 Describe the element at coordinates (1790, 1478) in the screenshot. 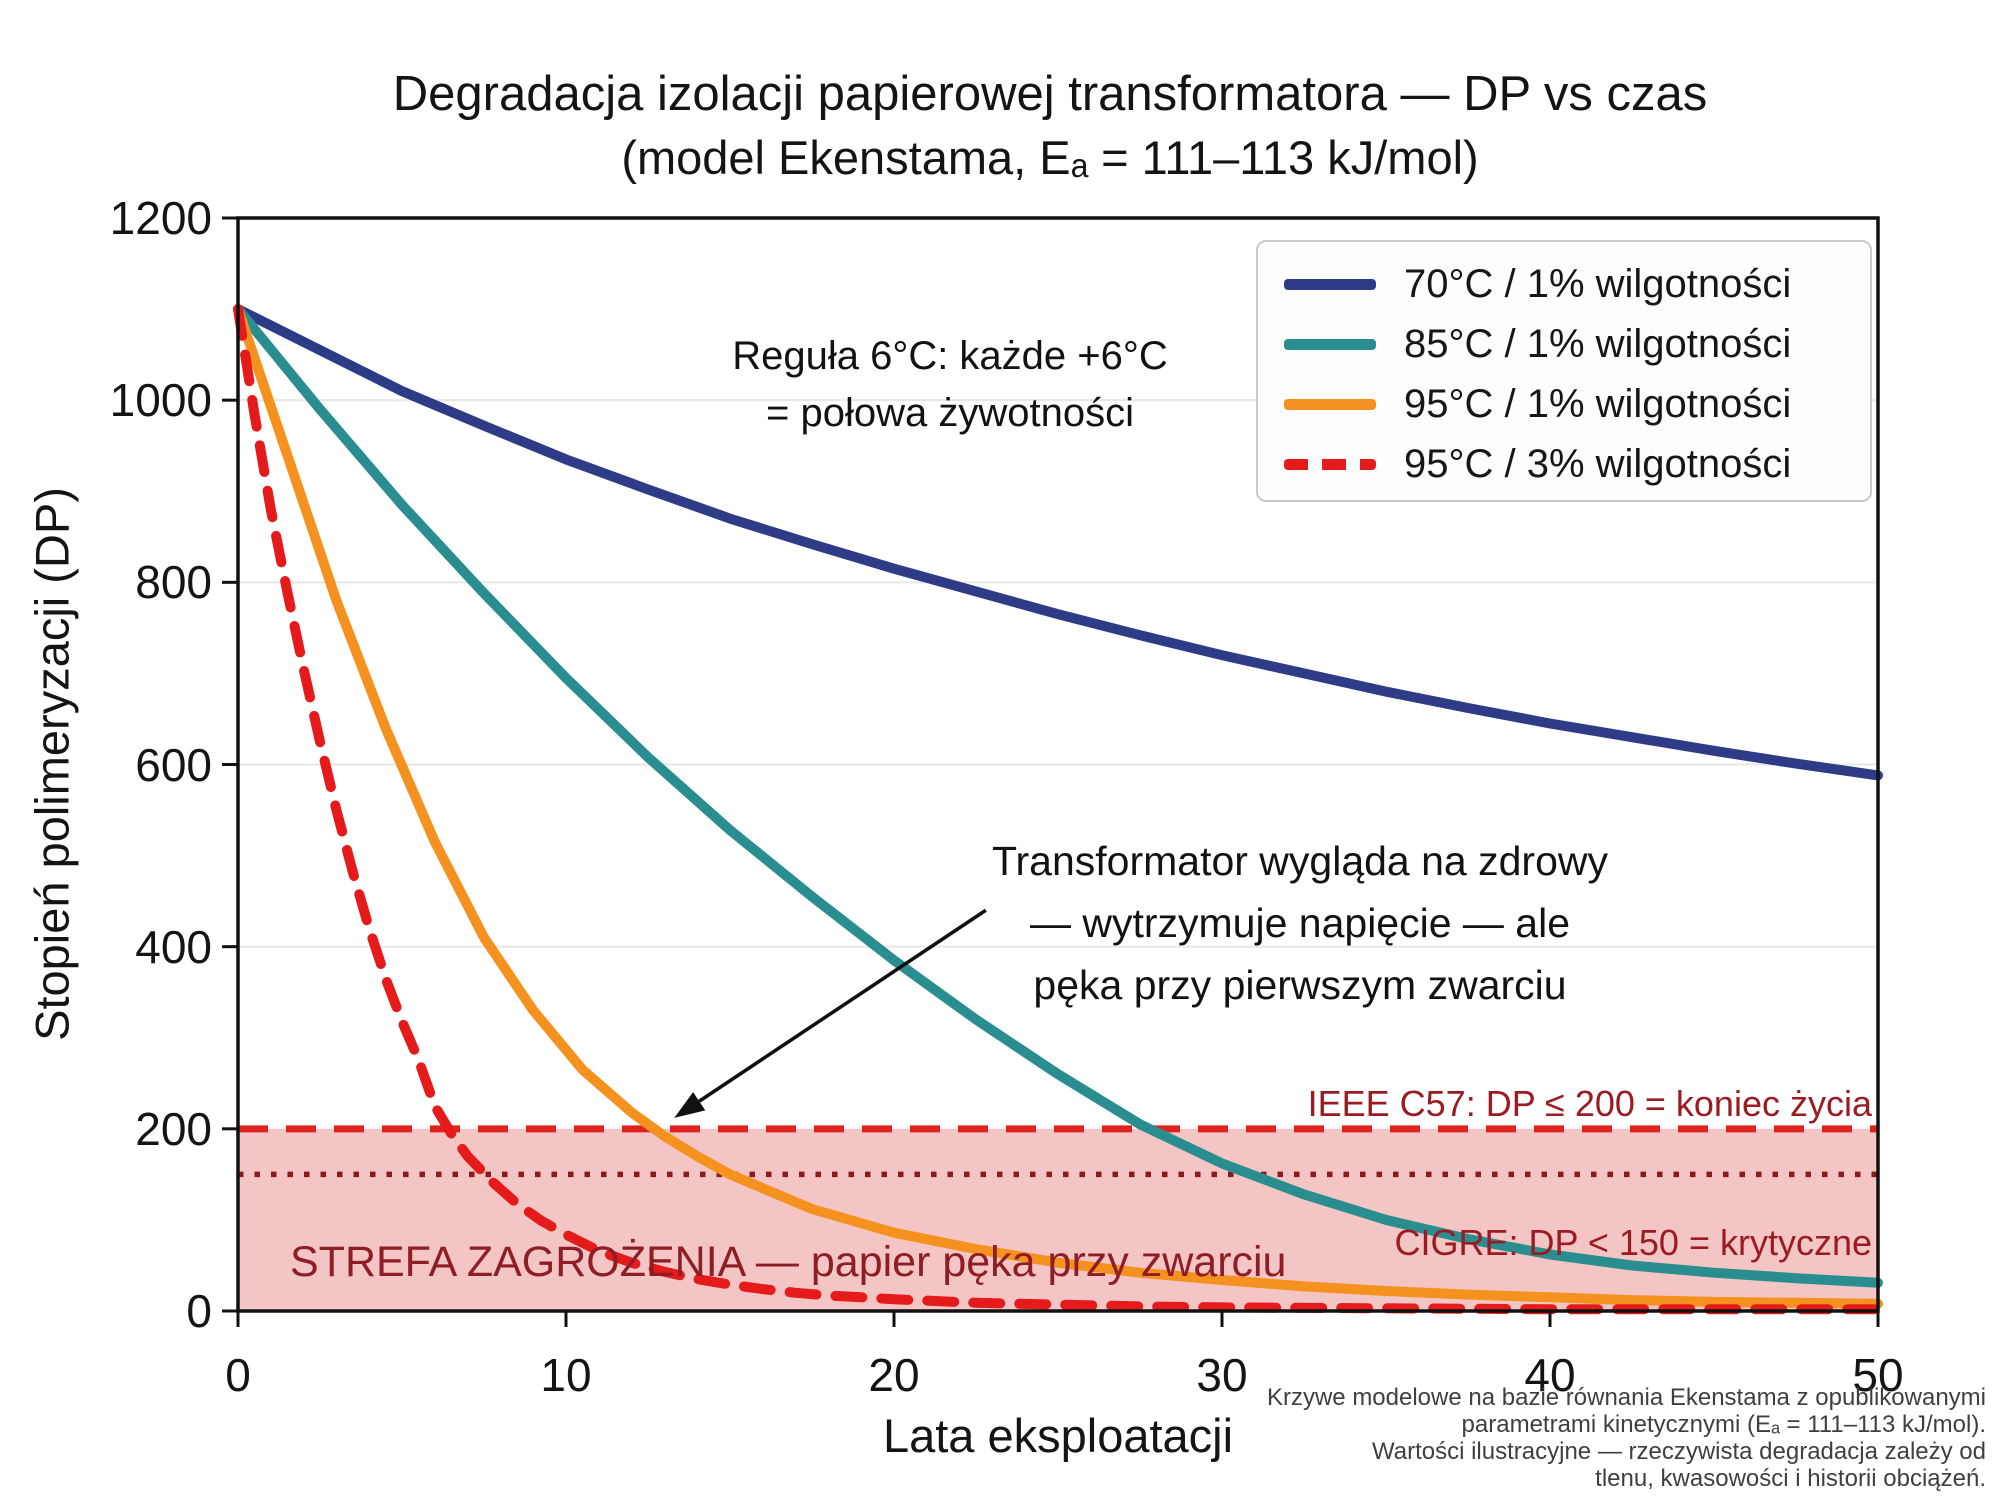

I see `footnote-line4: tlenu, kwasowości i historii obciążeń.` at that location.